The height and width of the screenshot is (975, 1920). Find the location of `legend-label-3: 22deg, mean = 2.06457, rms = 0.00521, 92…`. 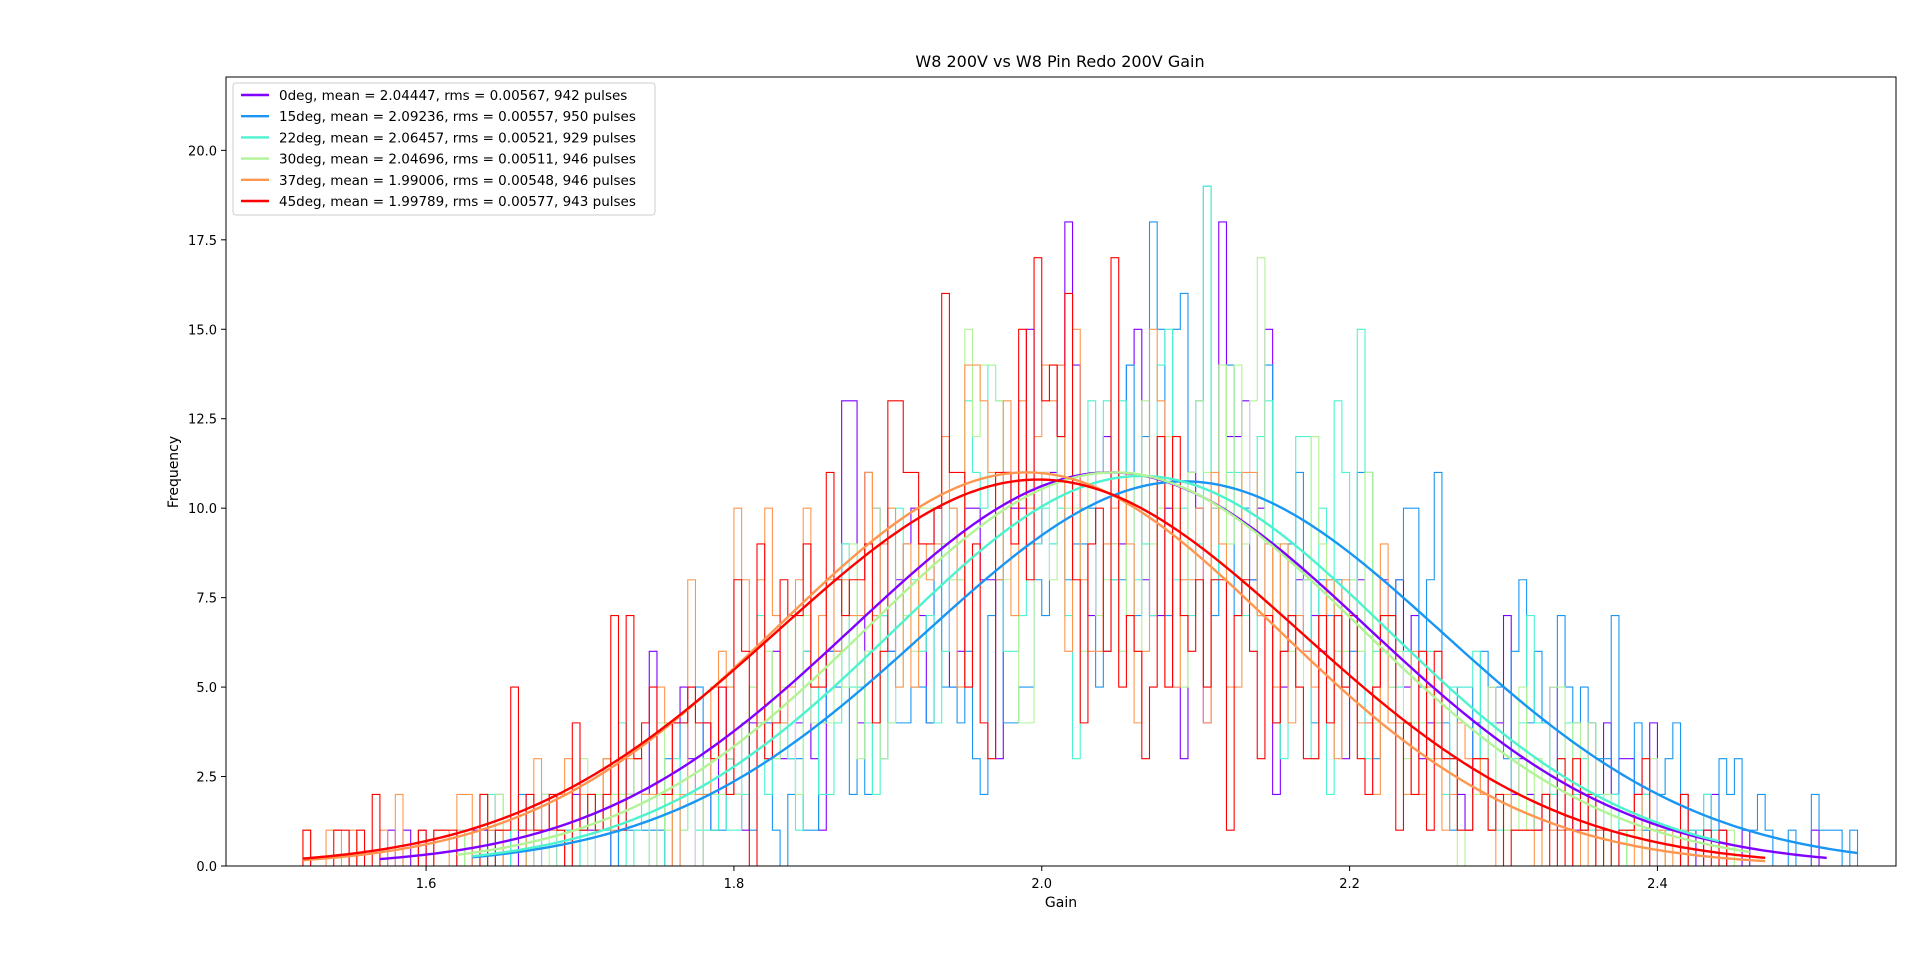

legend-label-3: 22deg, mean = 2.06457, rms = 0.00521, 92… is located at coordinates (457, 138).